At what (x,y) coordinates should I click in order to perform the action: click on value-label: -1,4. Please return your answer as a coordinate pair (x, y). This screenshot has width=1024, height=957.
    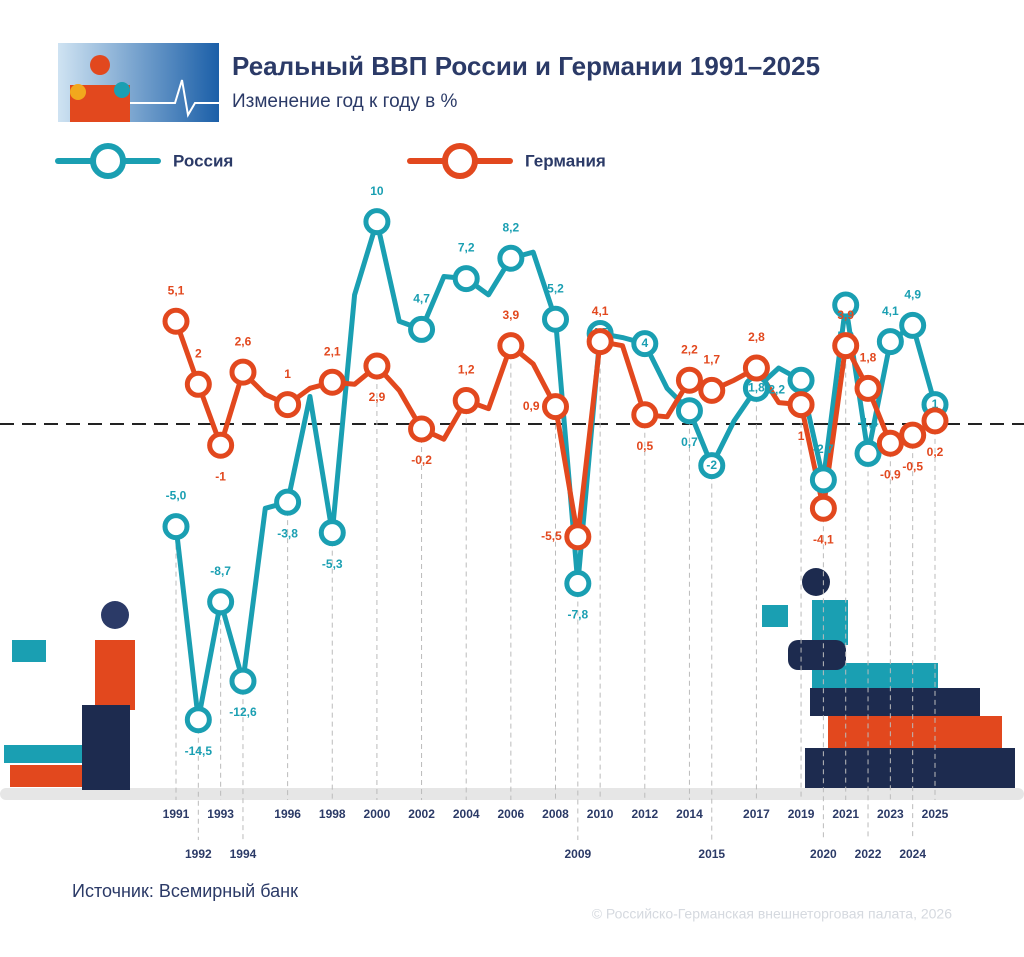
    Looking at the image, I should click on (868, 423).